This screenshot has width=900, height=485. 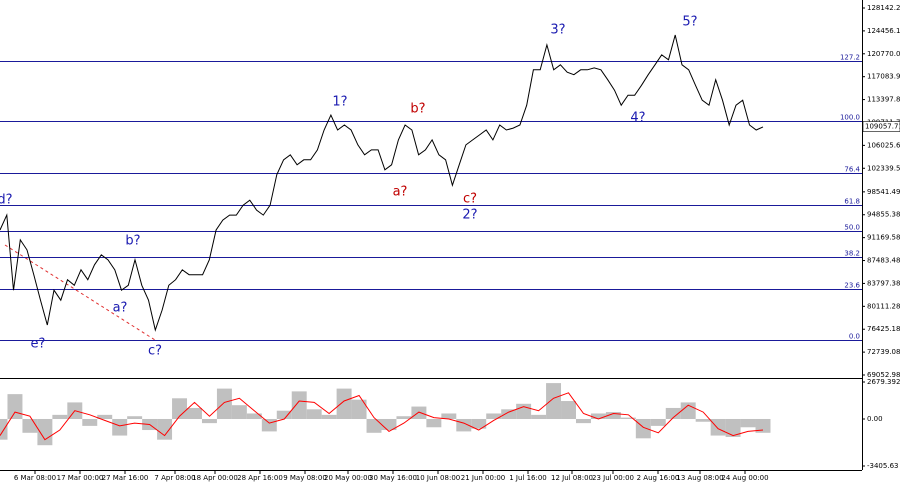 What do you see at coordinates (852, 202) in the screenshot?
I see `fib-label: 61.8` at bounding box center [852, 202].